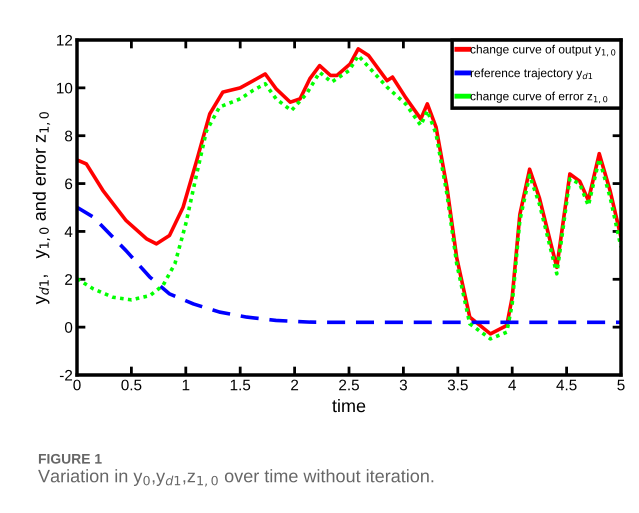 This screenshot has width=639, height=513. What do you see at coordinates (68, 327) in the screenshot?
I see `y-tick-label: 0` at bounding box center [68, 327].